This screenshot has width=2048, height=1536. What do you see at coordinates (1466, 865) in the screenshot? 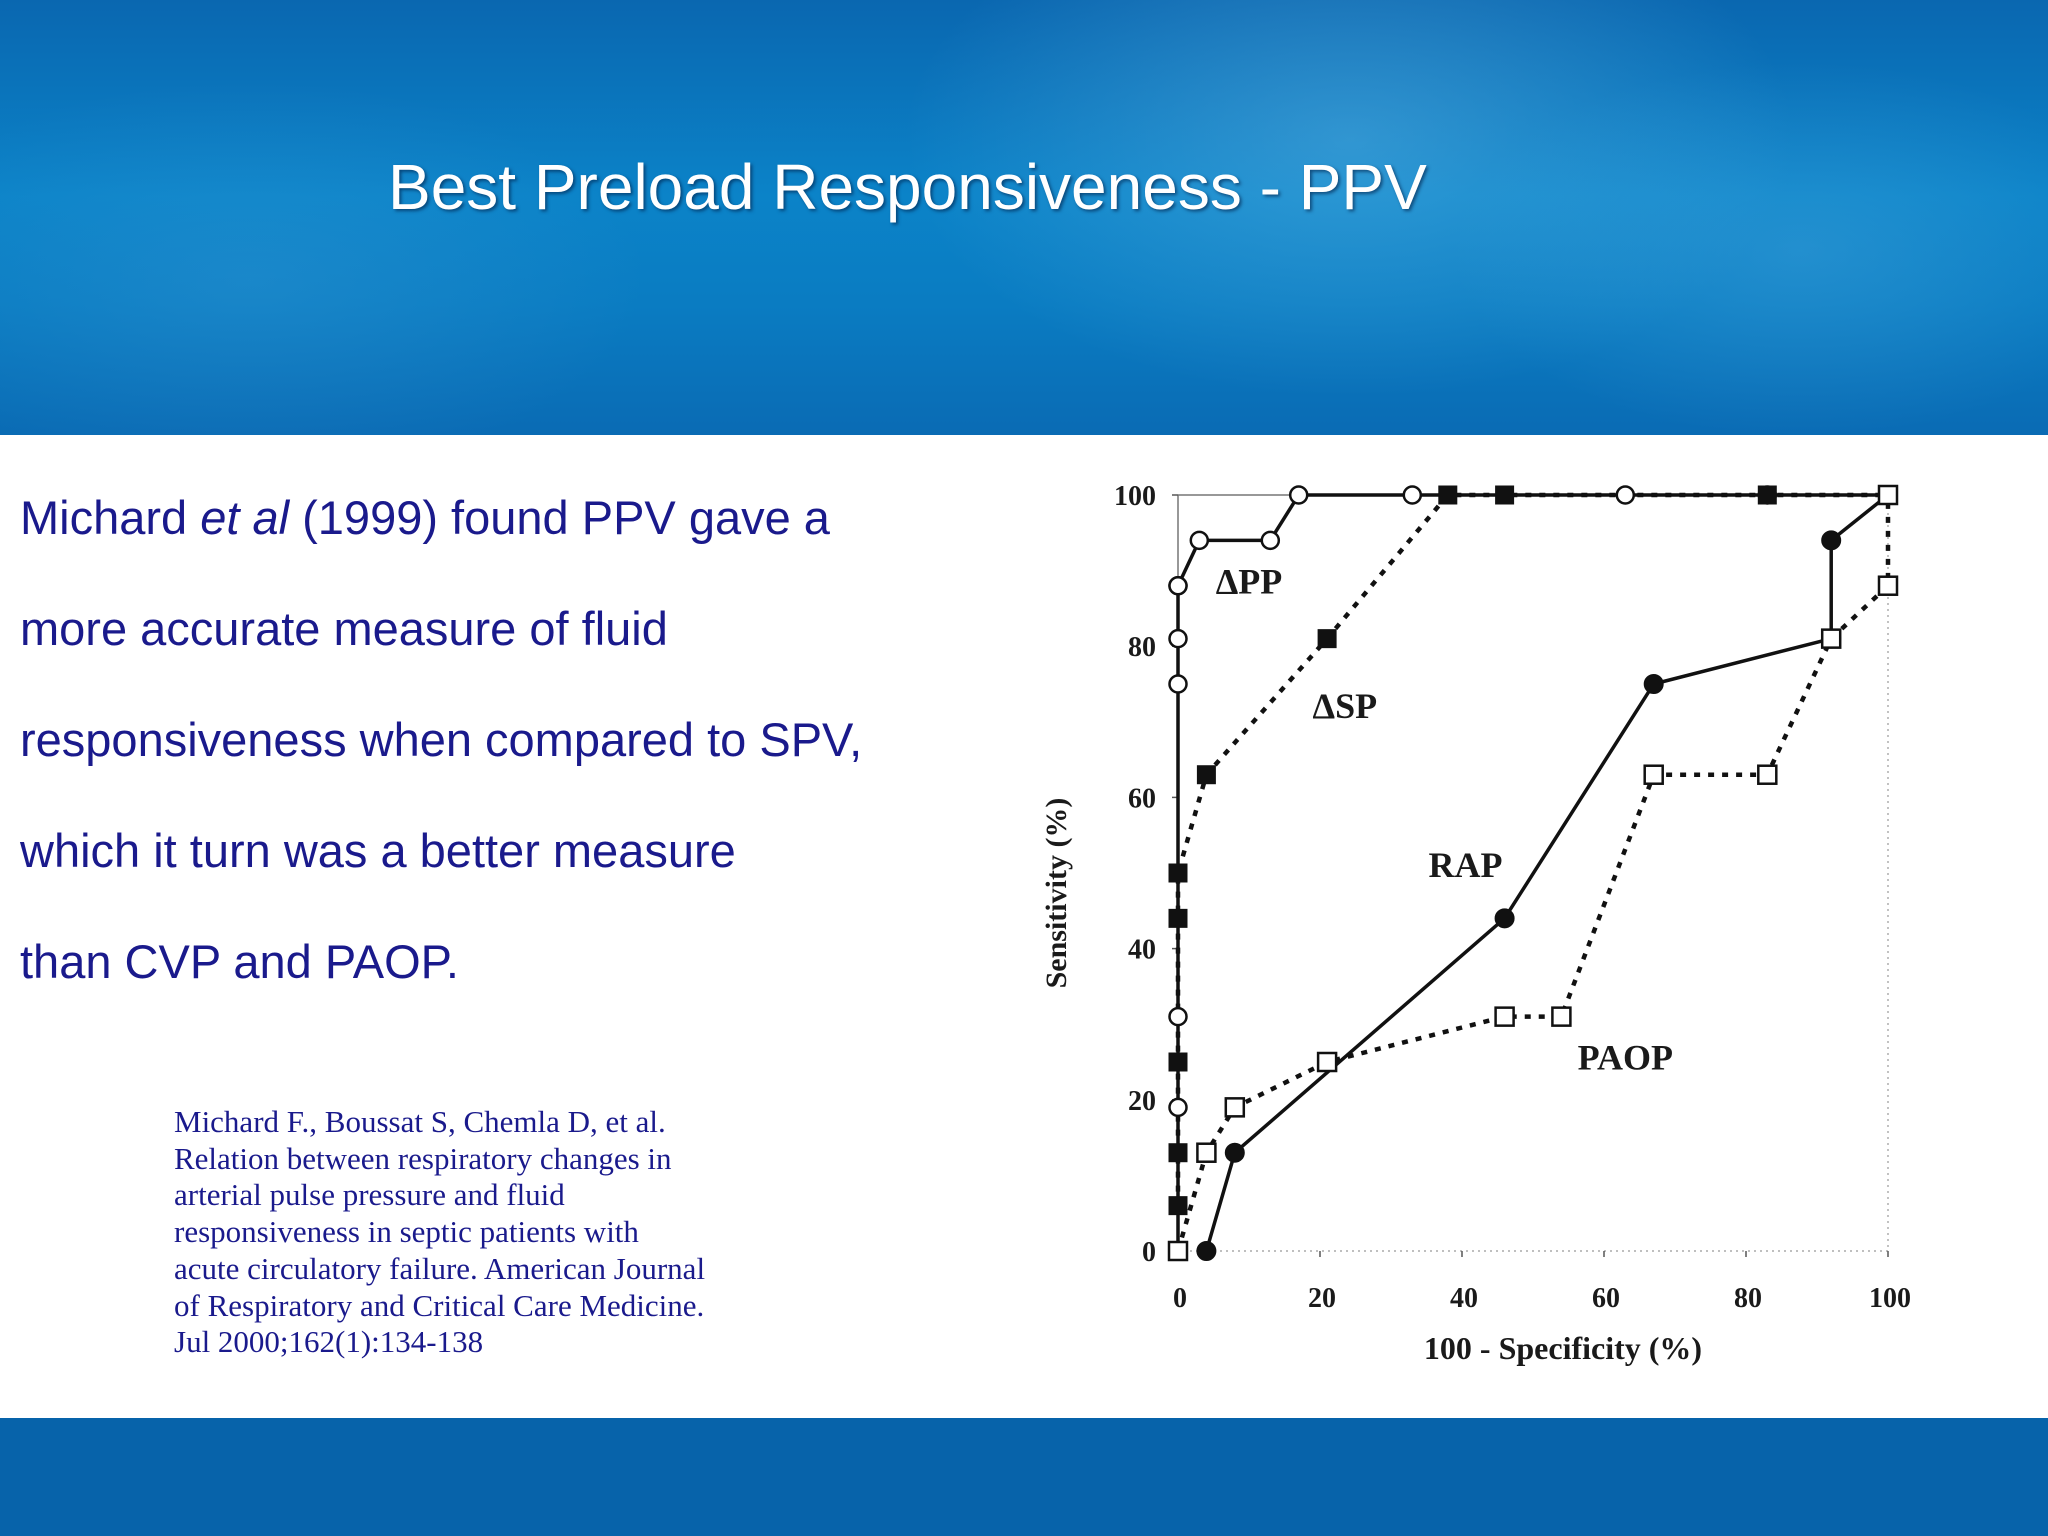
I see `series-annotation: RAP` at bounding box center [1466, 865].